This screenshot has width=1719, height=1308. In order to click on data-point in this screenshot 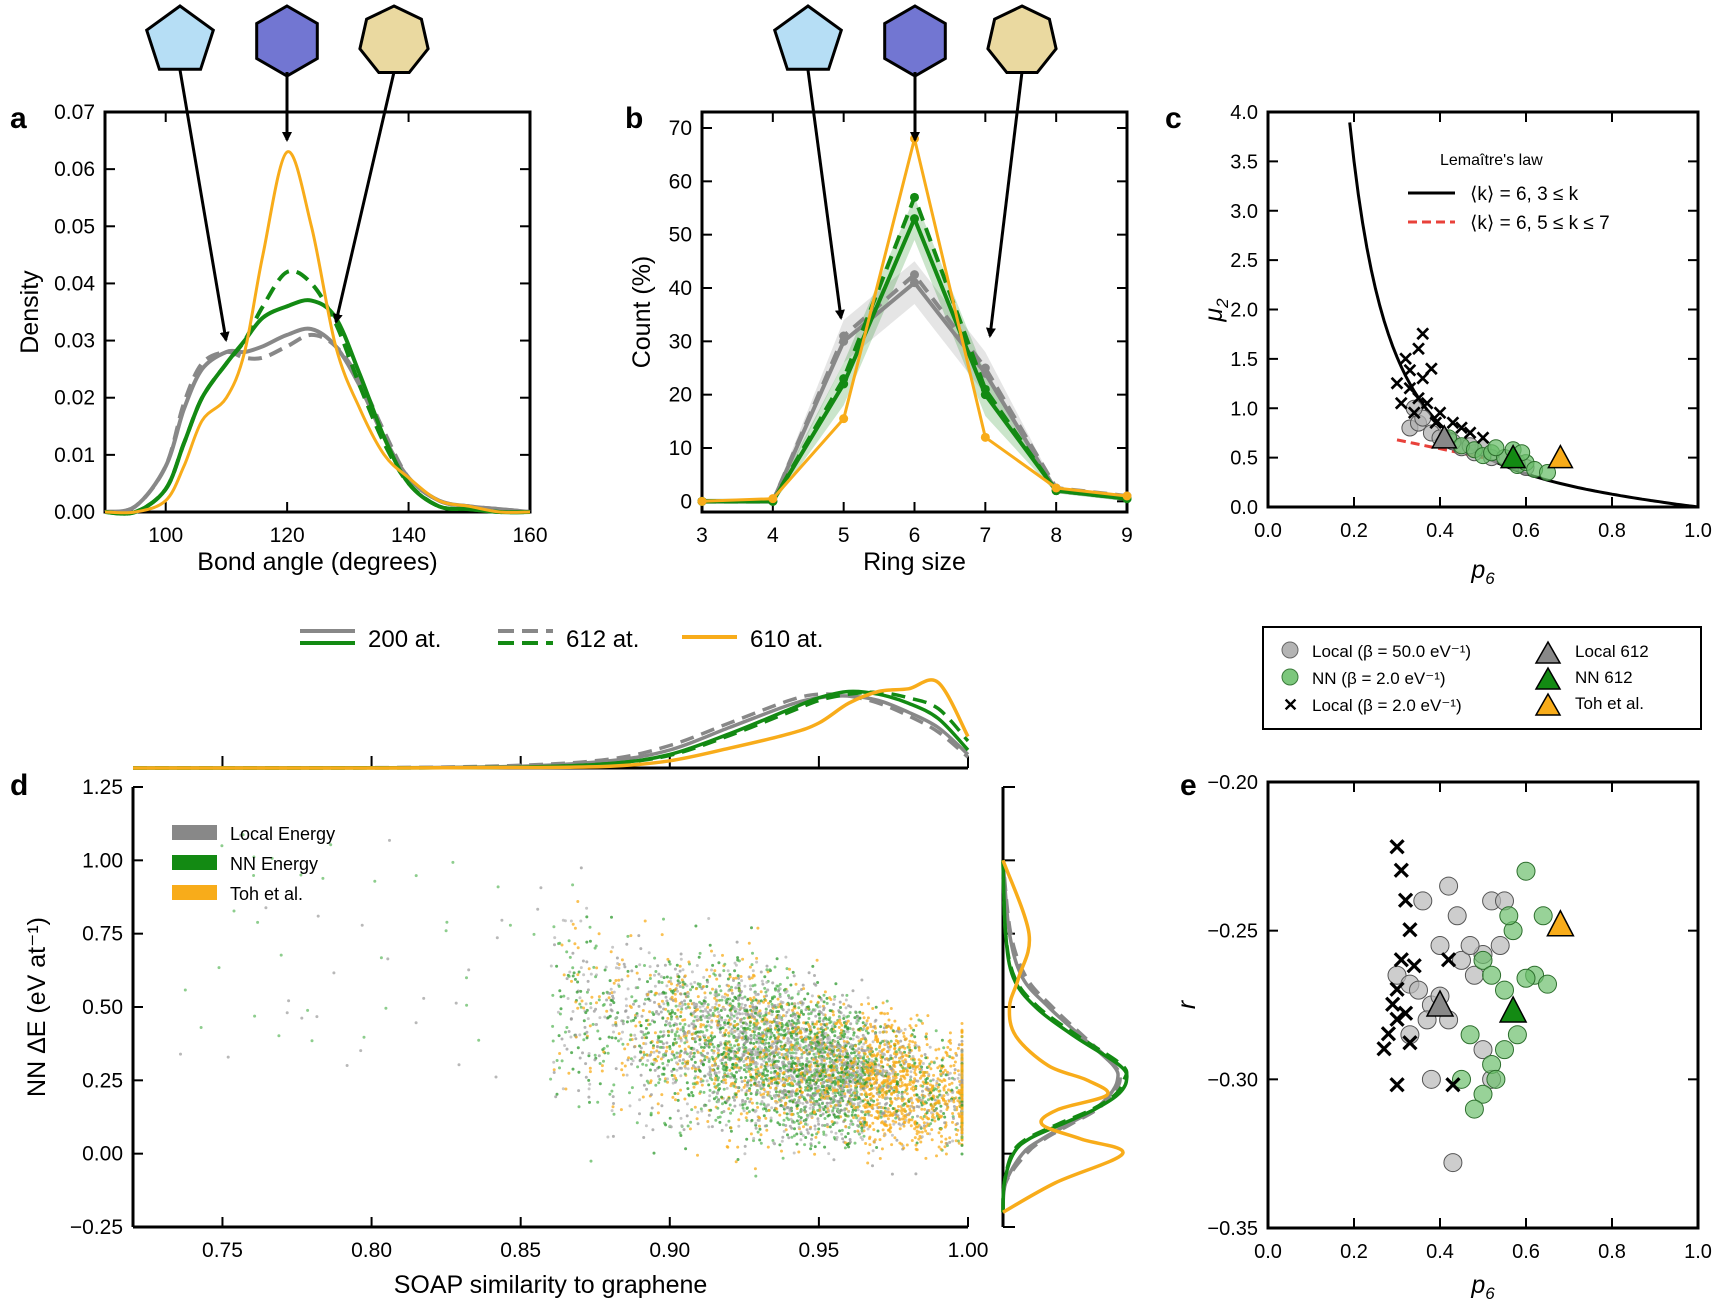, I will do `click(985, 437)`.